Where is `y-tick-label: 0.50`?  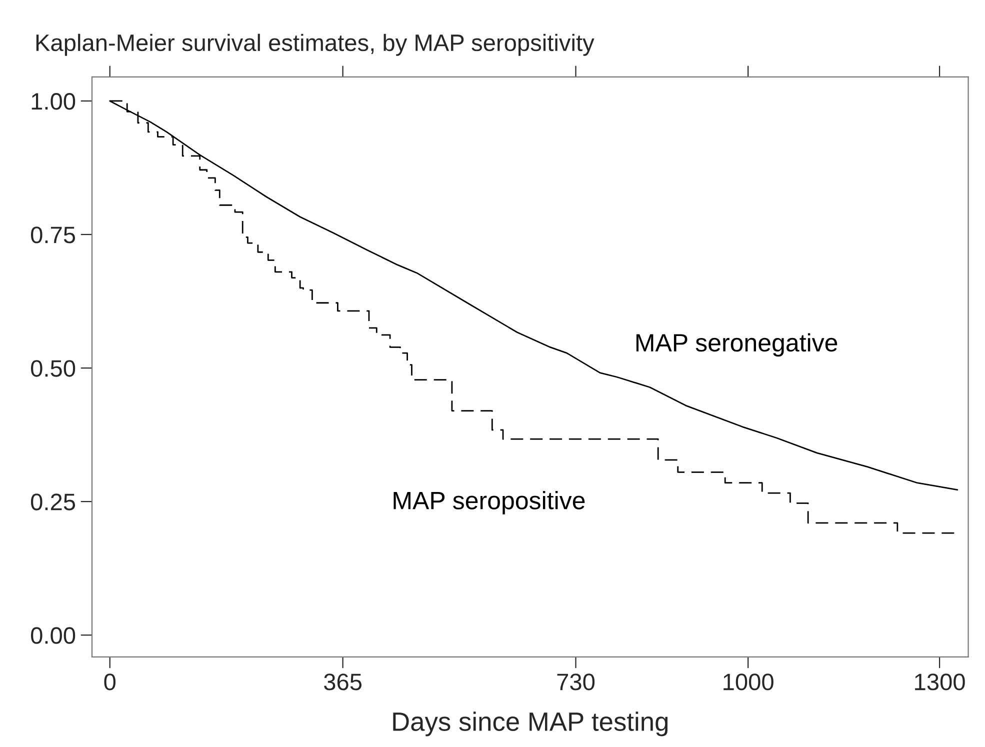 y-tick-label: 0.50 is located at coordinates (53, 368).